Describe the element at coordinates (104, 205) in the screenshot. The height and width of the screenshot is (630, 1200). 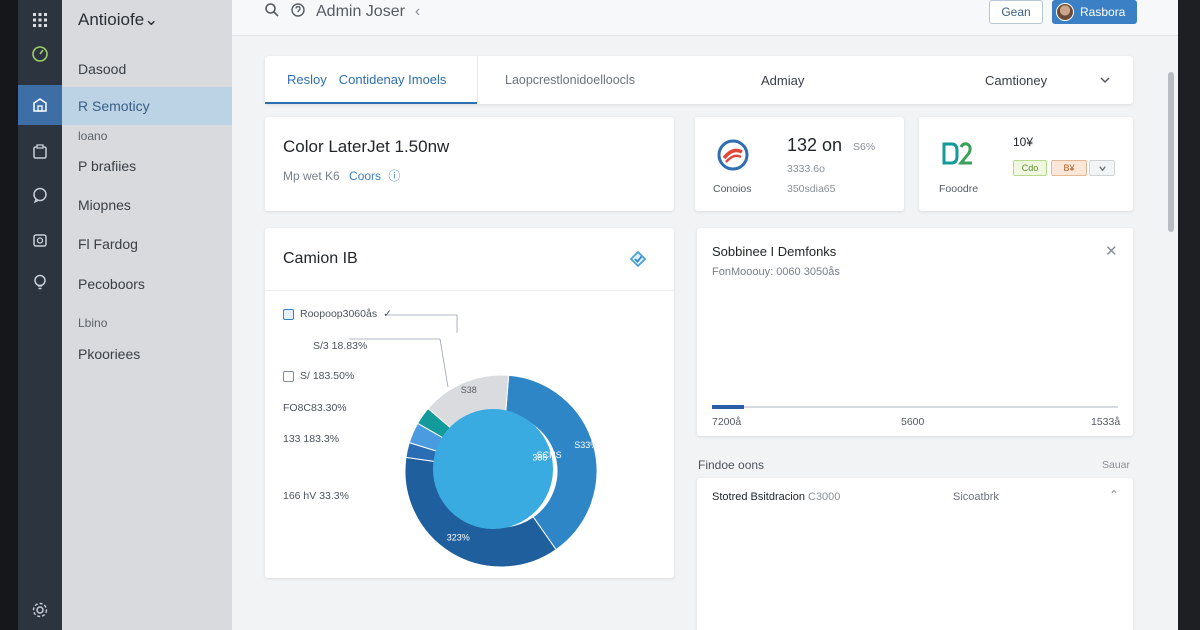
I see `nav-item-messages: Miopnes` at that location.